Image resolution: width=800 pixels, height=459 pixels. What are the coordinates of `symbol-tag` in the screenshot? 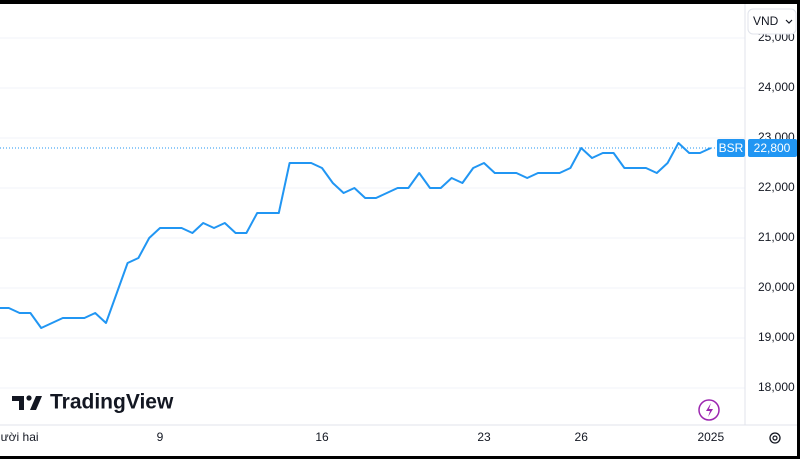 It's located at (731, 148).